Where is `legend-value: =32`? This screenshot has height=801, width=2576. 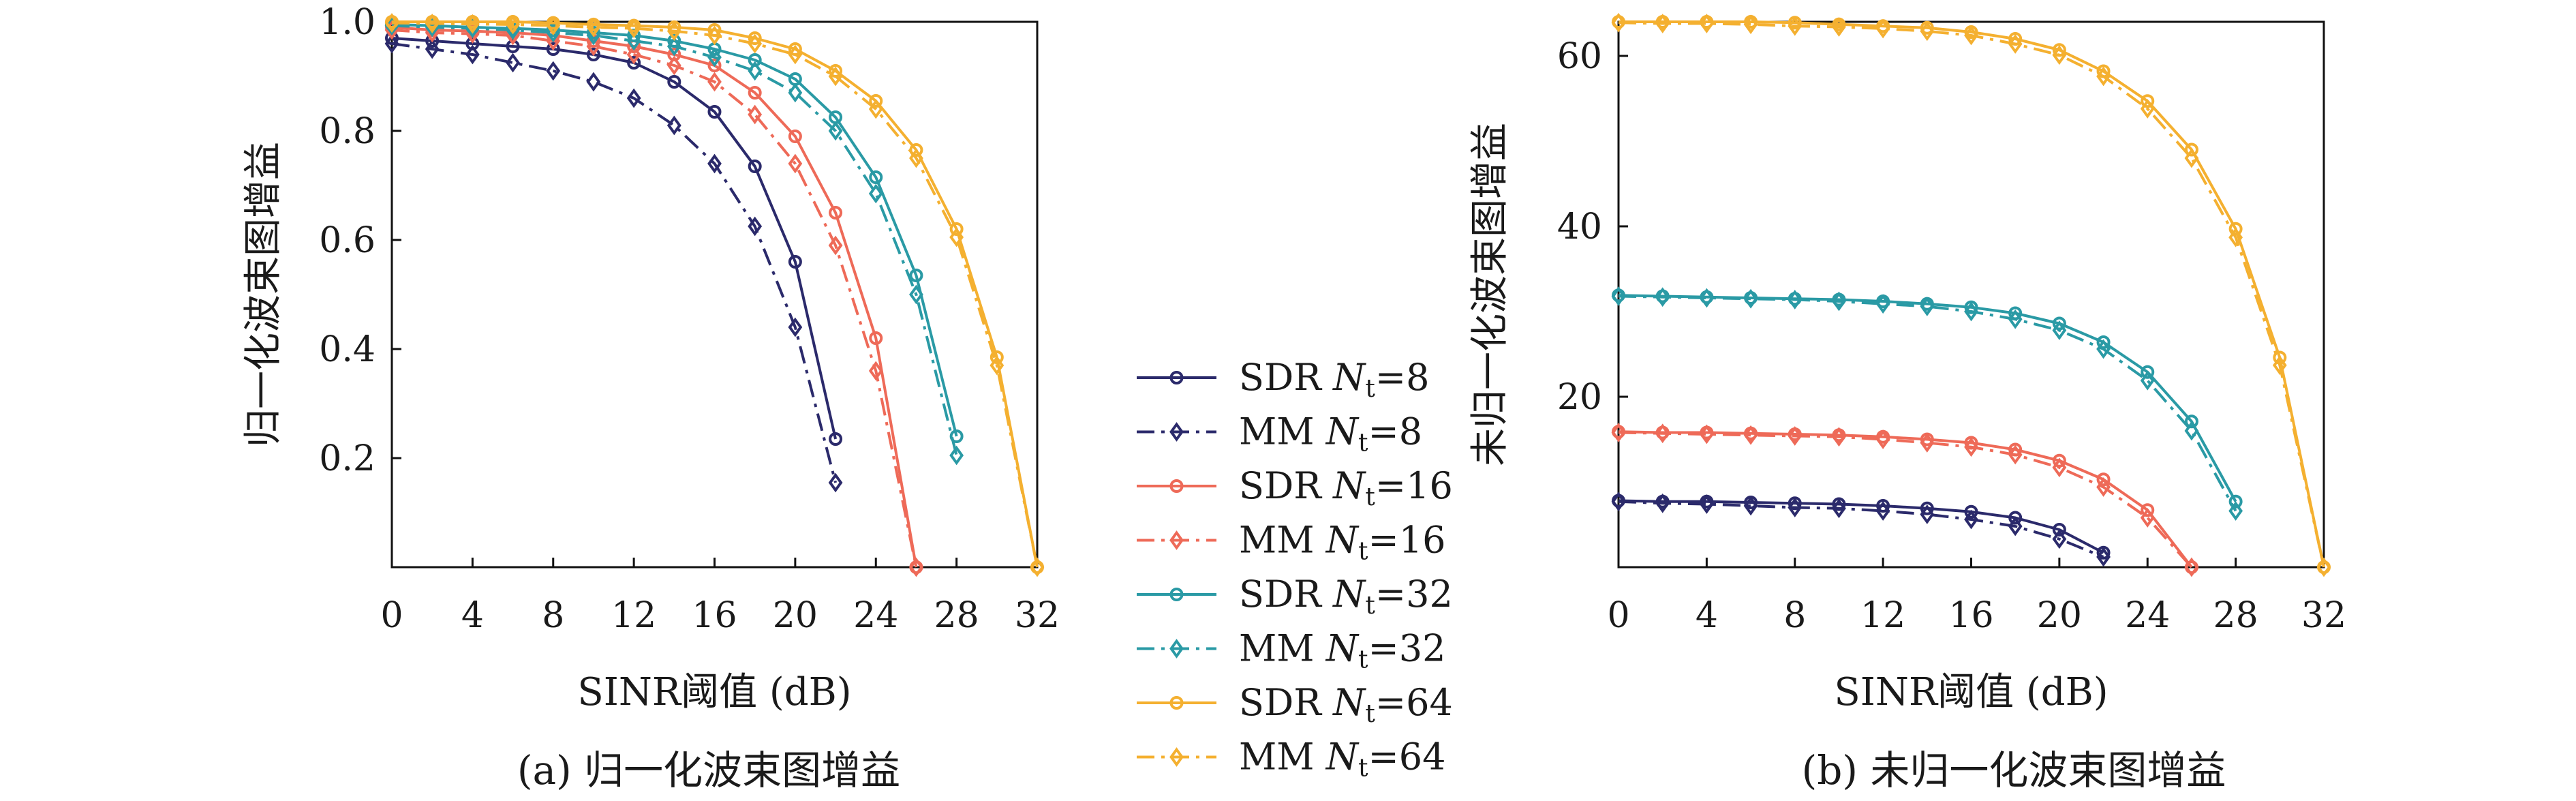
legend-value: =32 is located at coordinates (1406, 648).